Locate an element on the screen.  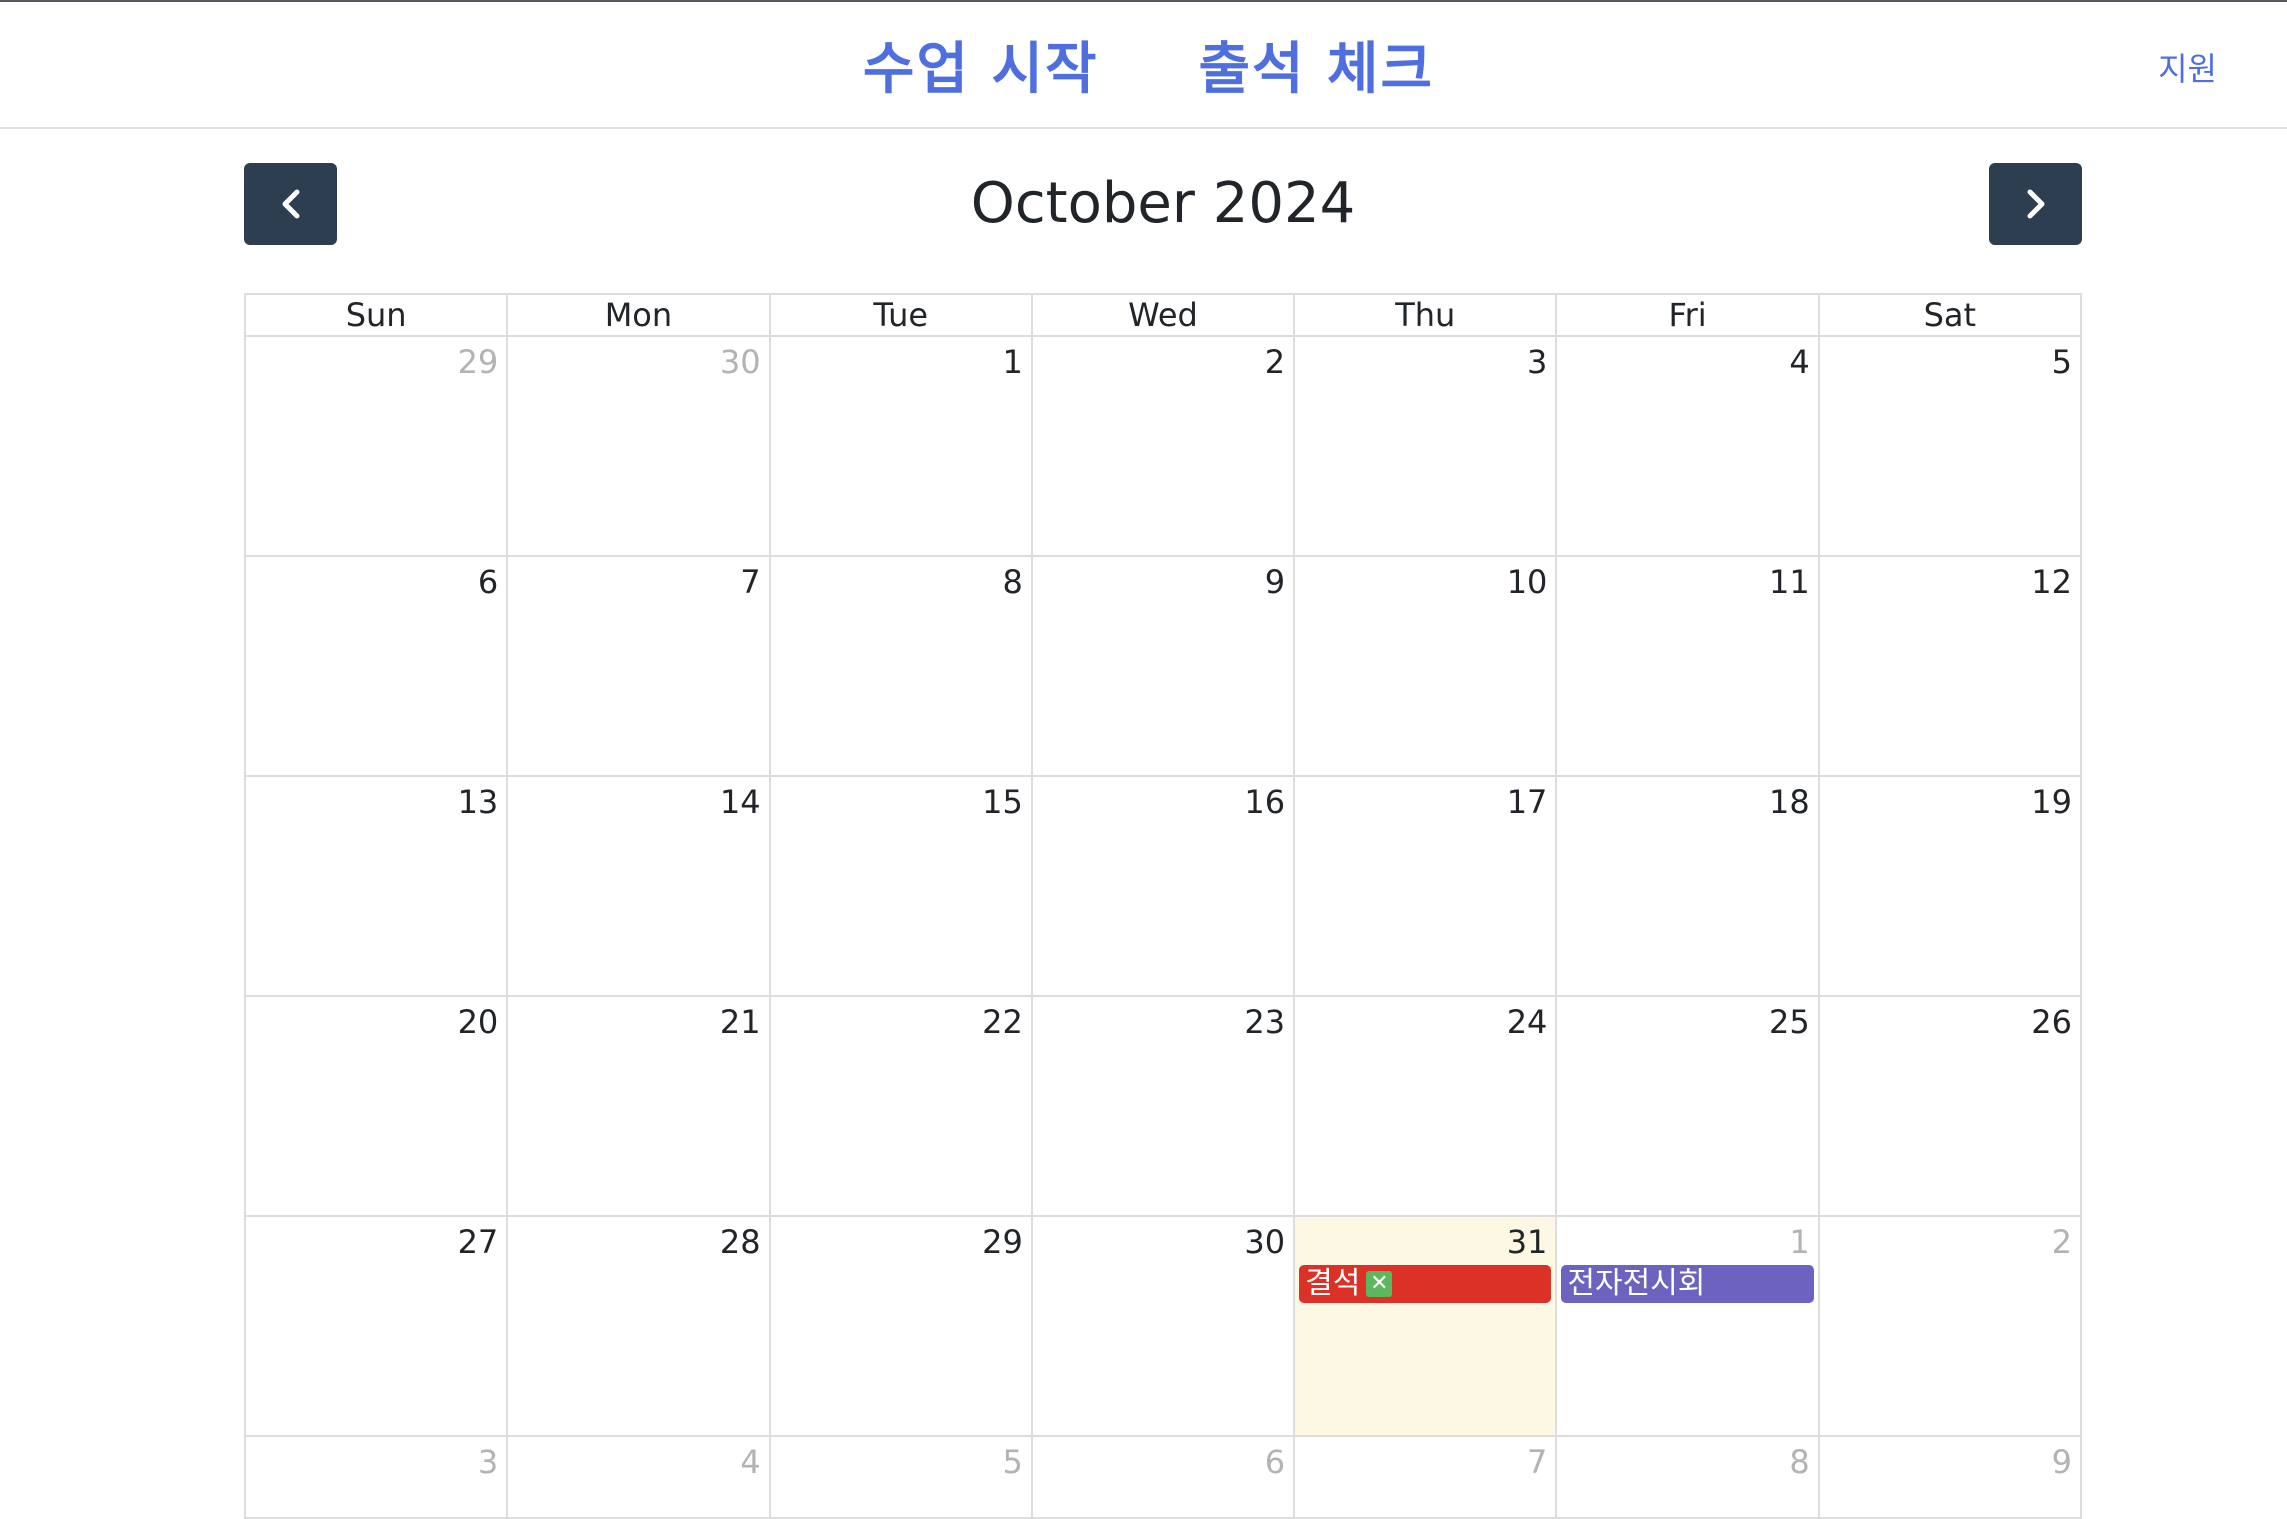
nav-start-class: 수업 시작 is located at coordinates (980, 69).